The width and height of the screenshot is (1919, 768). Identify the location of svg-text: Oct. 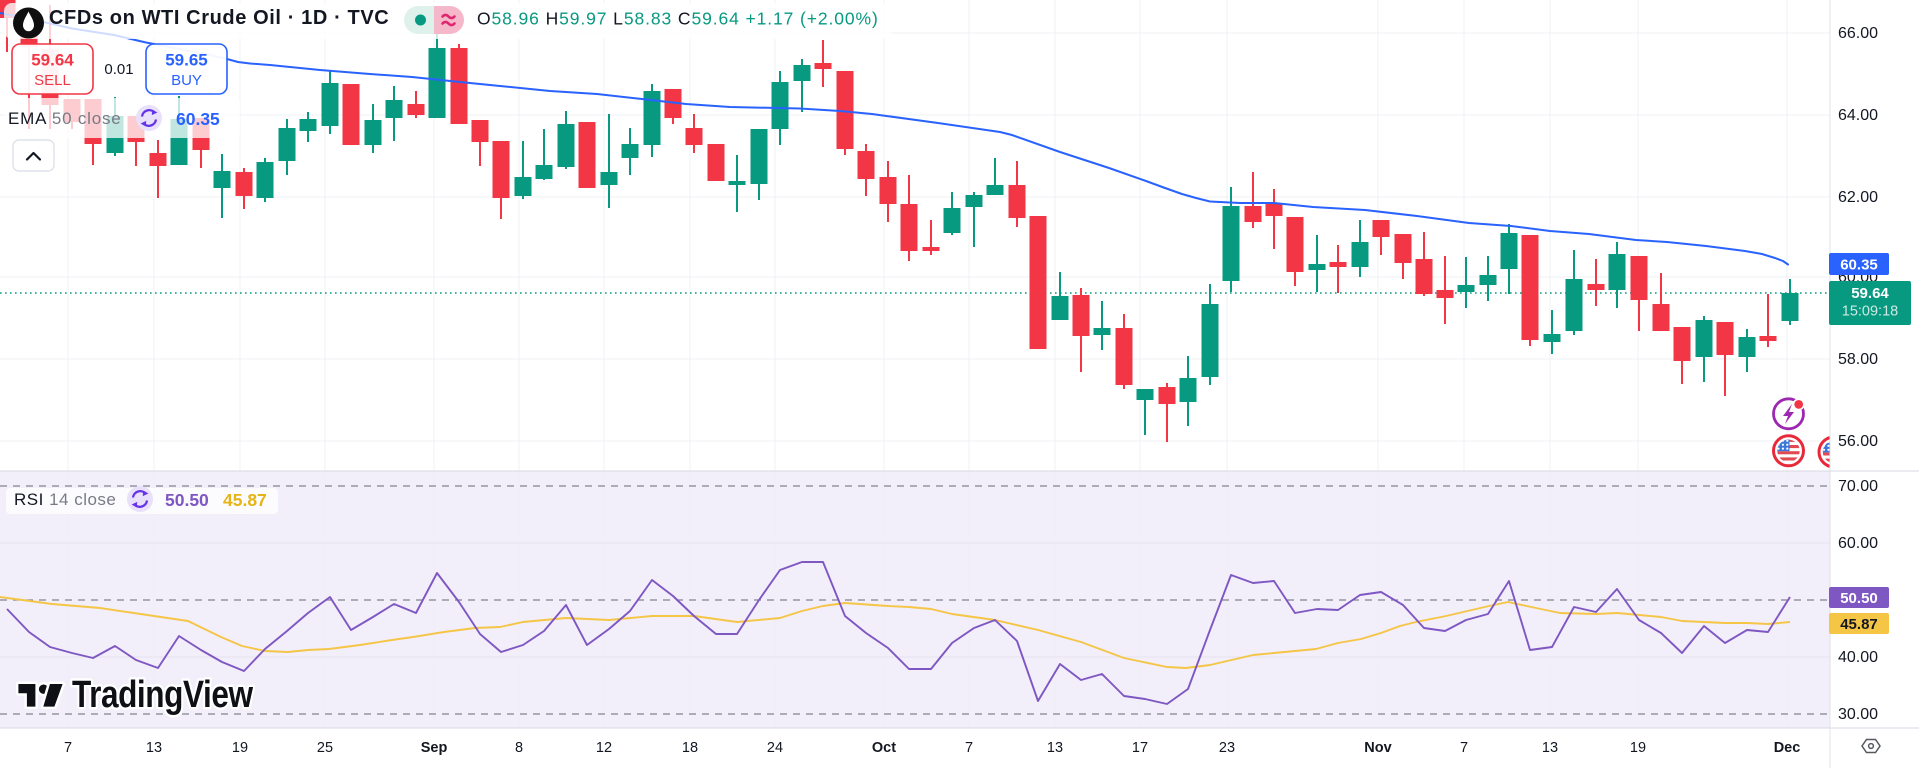
(884, 748).